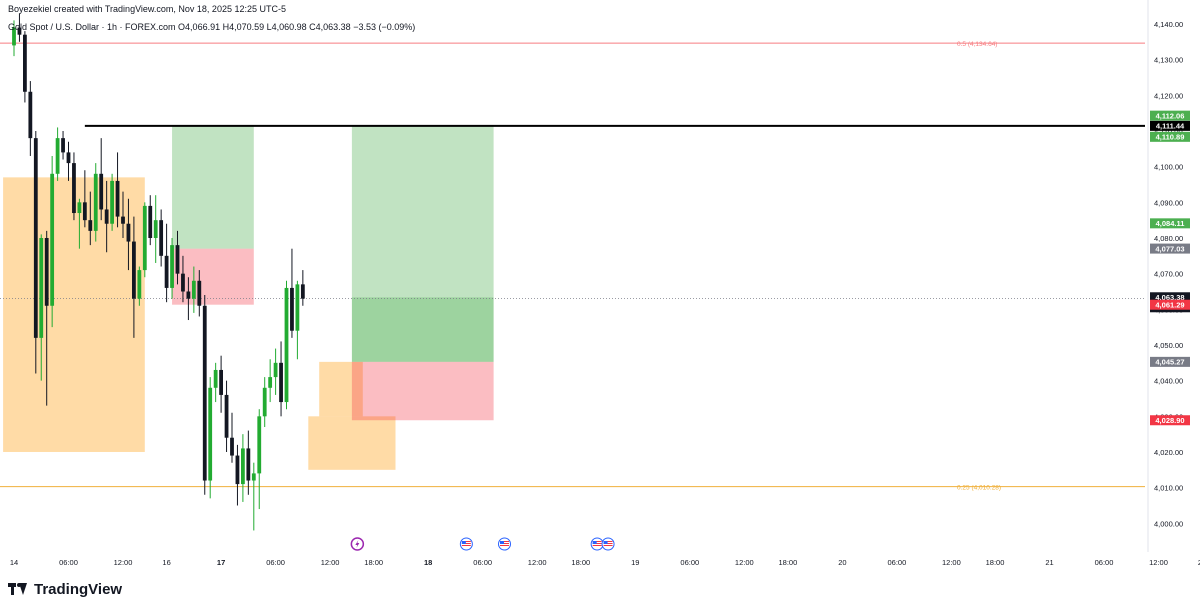 This screenshot has width=1200, height=610. What do you see at coordinates (357, 544) in the screenshot?
I see `flash-event-icon` at bounding box center [357, 544].